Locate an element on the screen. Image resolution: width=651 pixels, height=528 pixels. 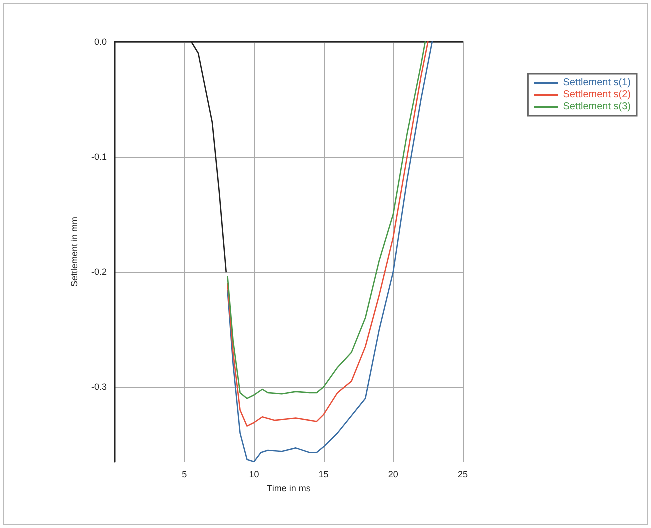
x-tick-label: 15 is located at coordinates (323, 475).